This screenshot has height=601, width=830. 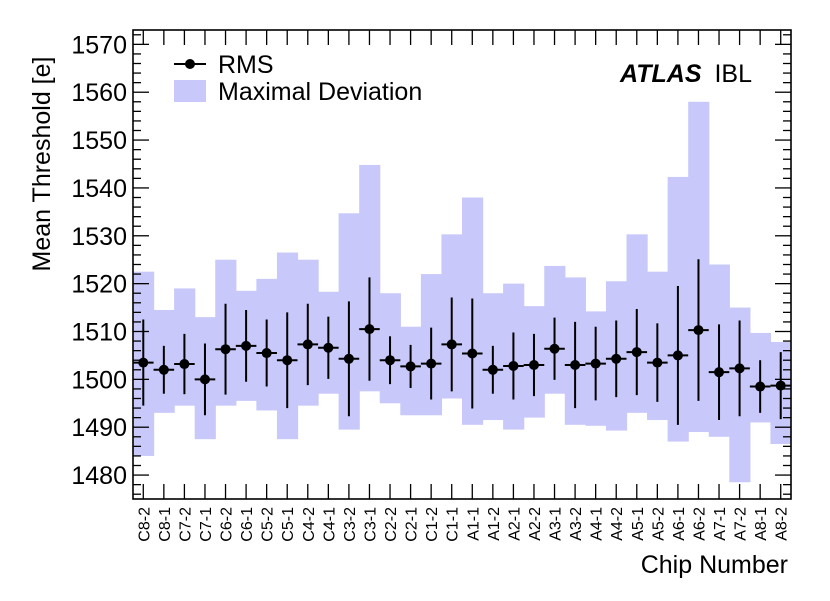 I want to click on legend-rms-label: RMS, so click(x=246, y=65).